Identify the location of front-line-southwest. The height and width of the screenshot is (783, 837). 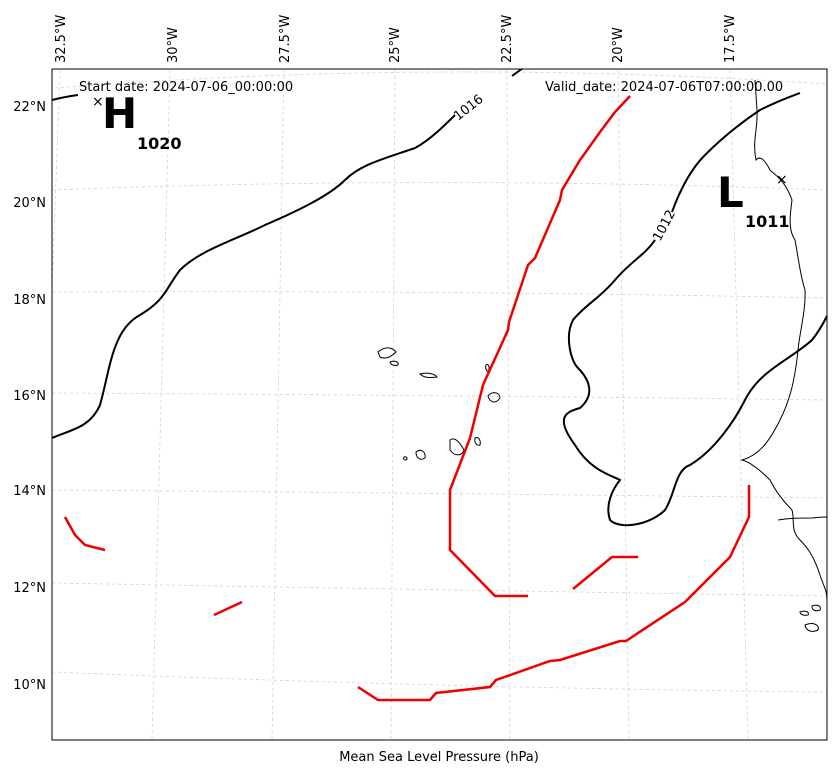
(84, 534).